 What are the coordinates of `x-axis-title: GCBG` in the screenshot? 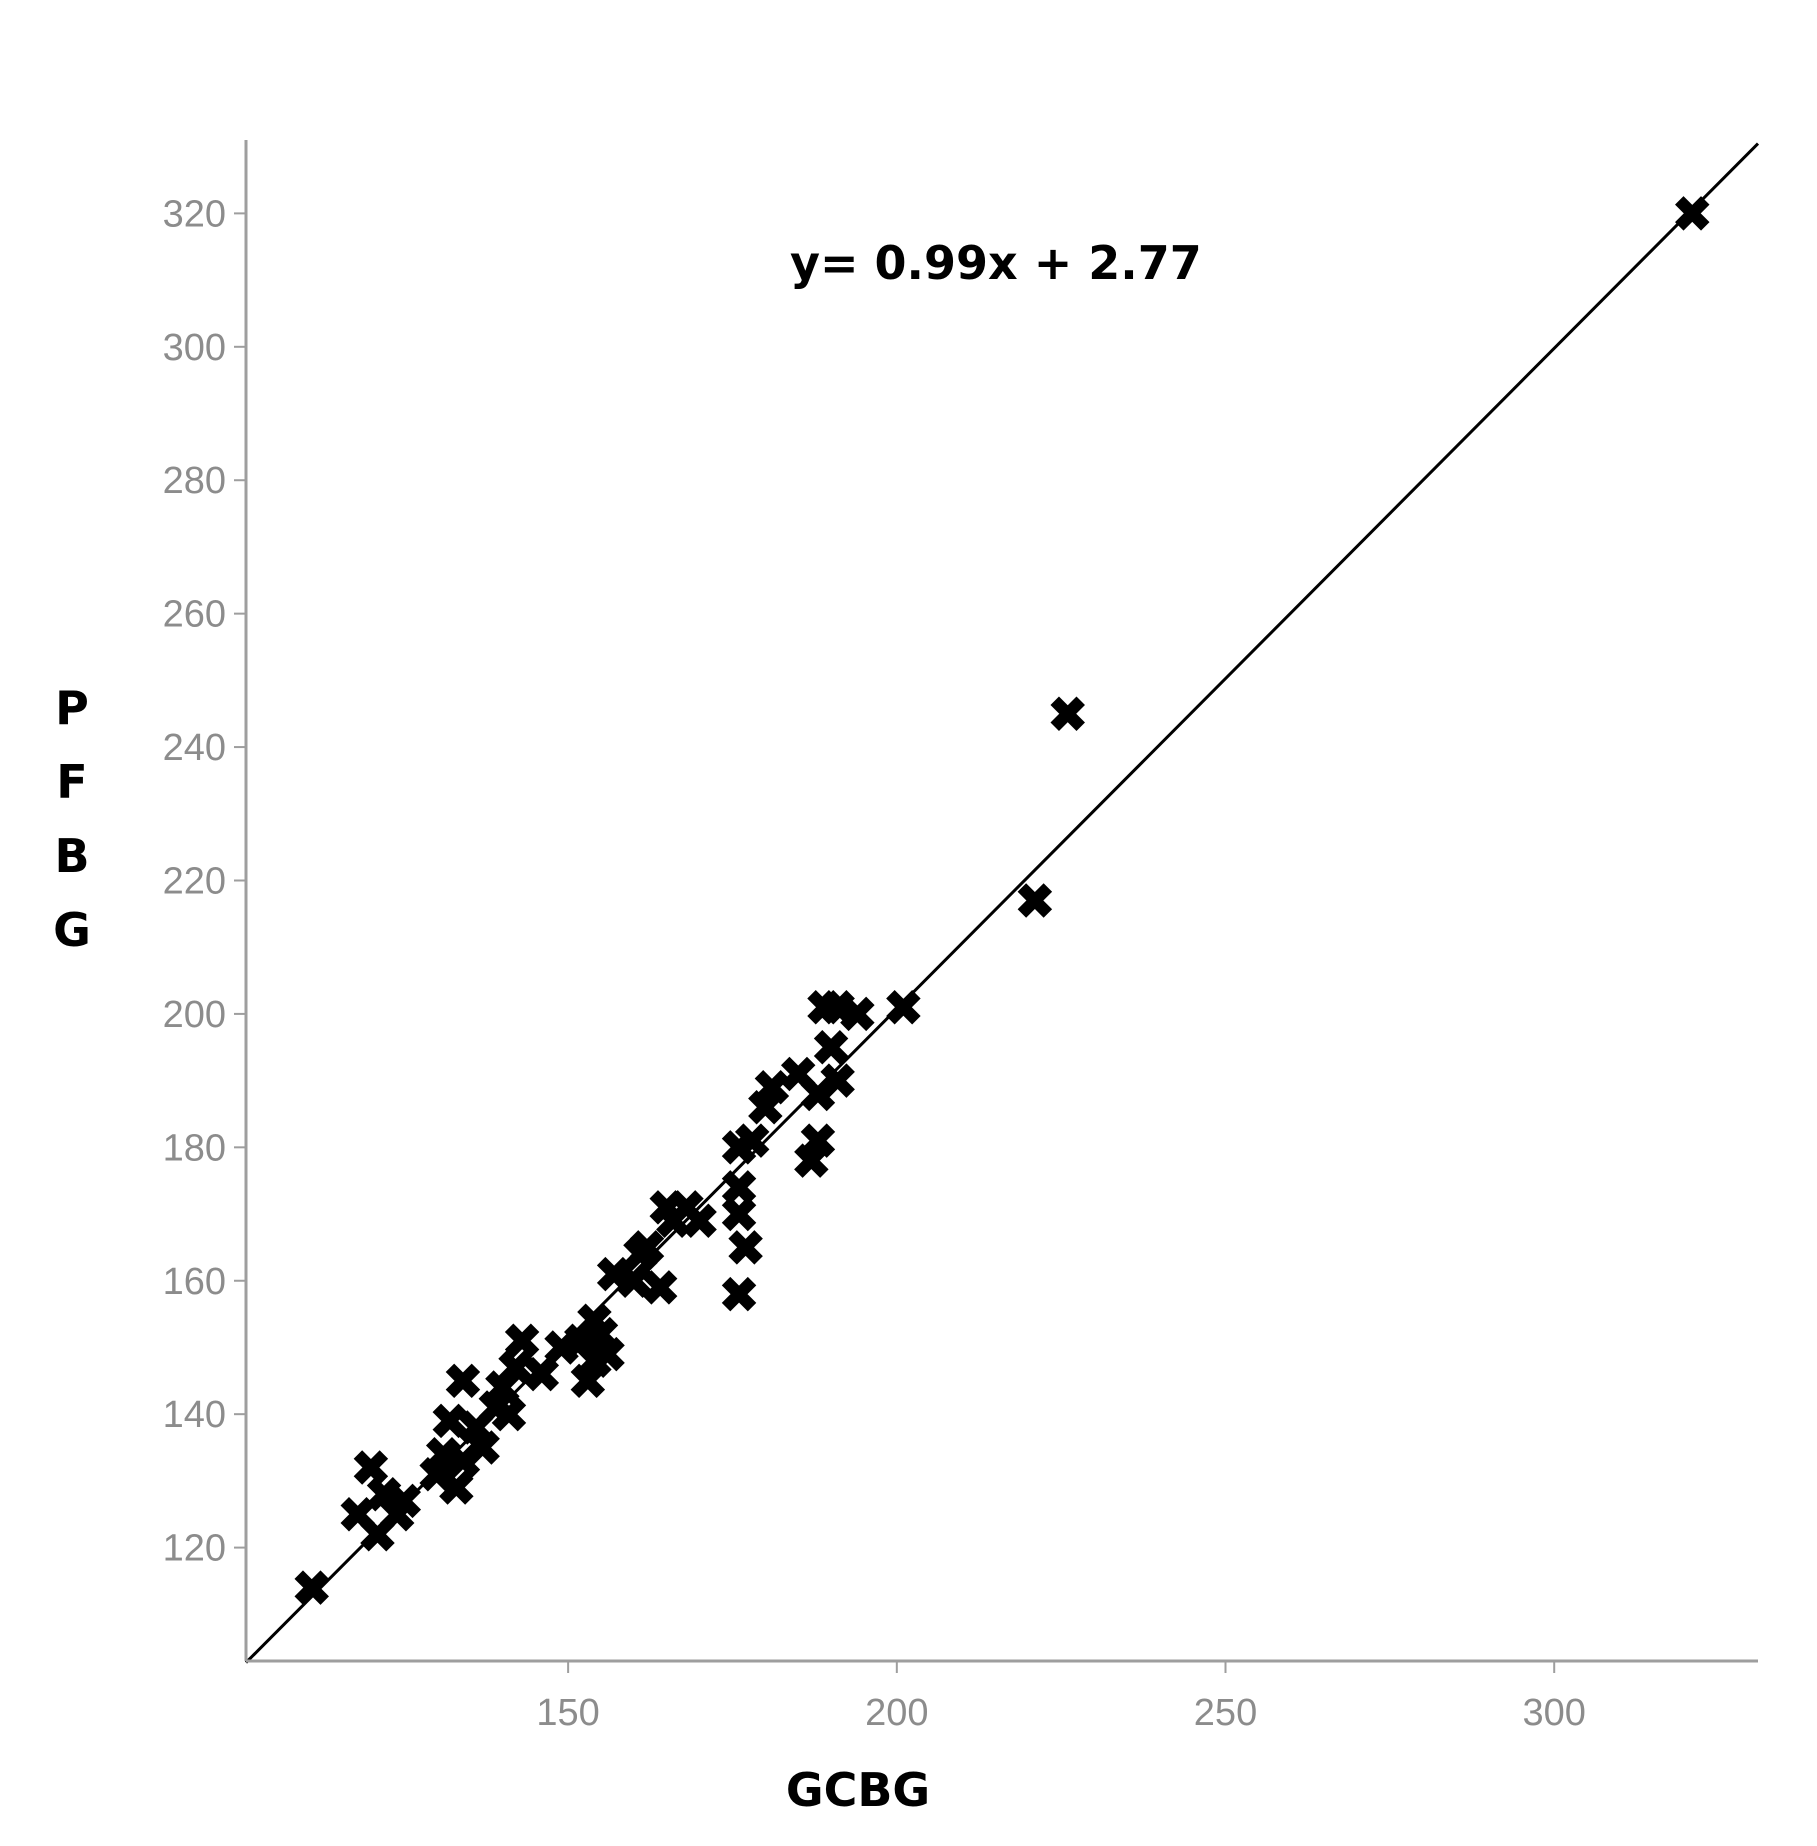 It's located at (858, 1790).